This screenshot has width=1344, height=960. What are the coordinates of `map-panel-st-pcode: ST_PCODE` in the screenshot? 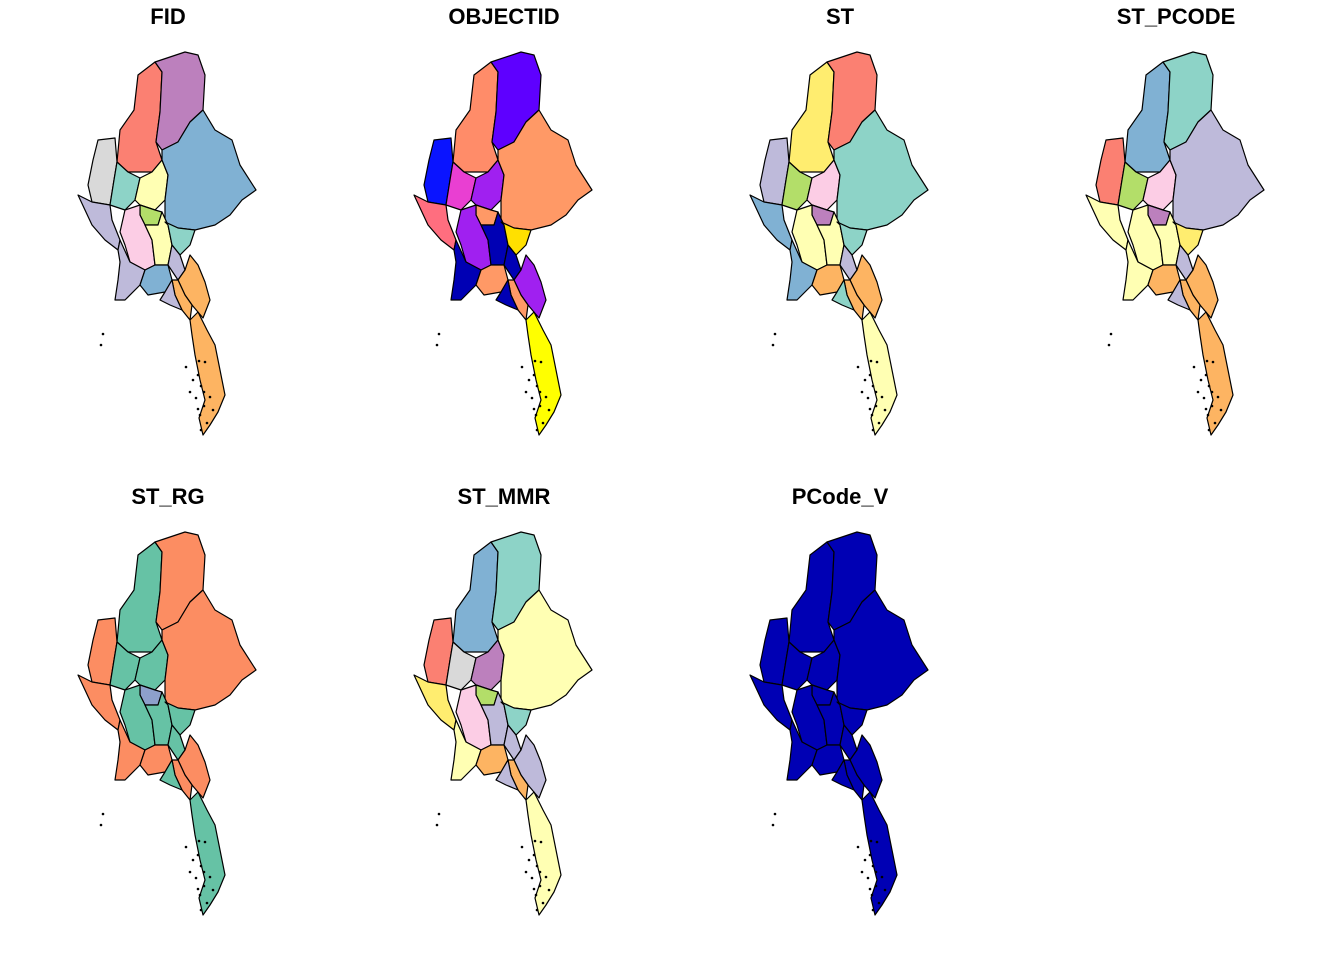 It's located at (1176, 240).